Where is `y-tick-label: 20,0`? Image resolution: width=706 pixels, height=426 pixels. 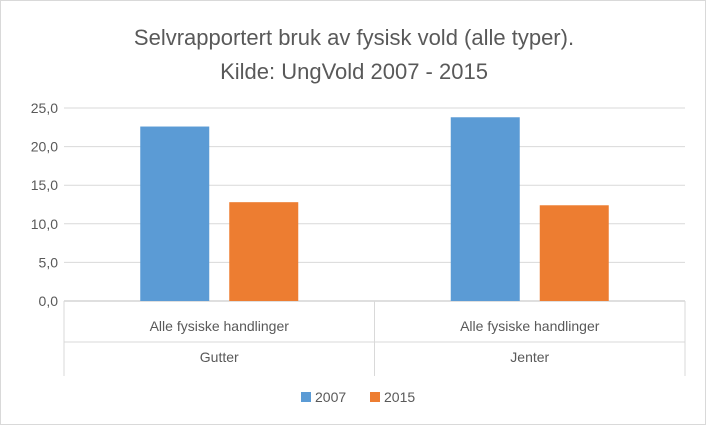 y-tick-label: 20,0 is located at coordinates (44, 147).